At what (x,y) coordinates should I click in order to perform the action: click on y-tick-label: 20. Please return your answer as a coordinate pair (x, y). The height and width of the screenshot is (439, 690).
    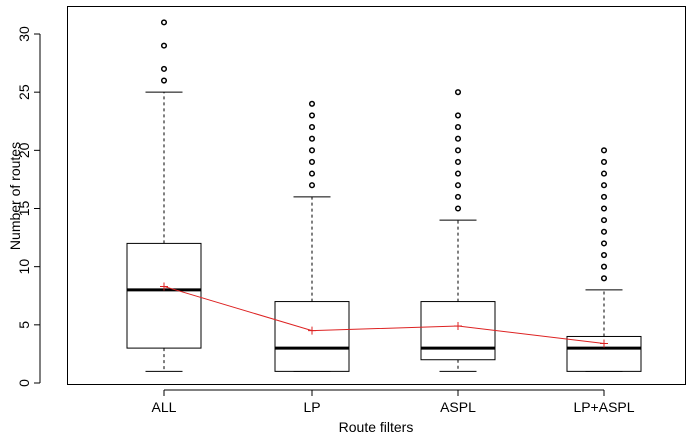
    Looking at the image, I should click on (24, 150).